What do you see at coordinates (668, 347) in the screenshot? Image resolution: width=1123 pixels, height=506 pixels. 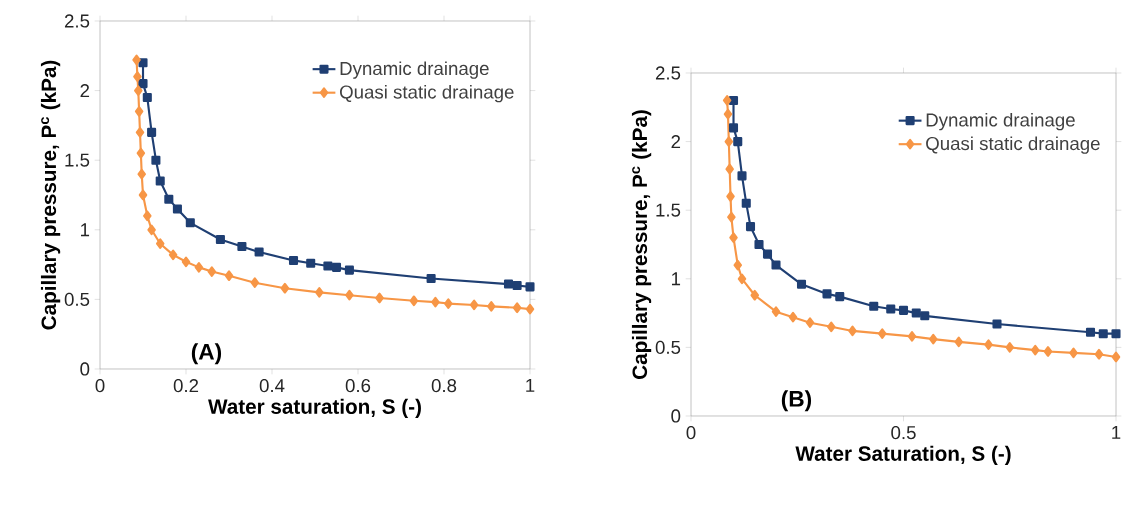 I see `y-tick-label: 0.5` at bounding box center [668, 347].